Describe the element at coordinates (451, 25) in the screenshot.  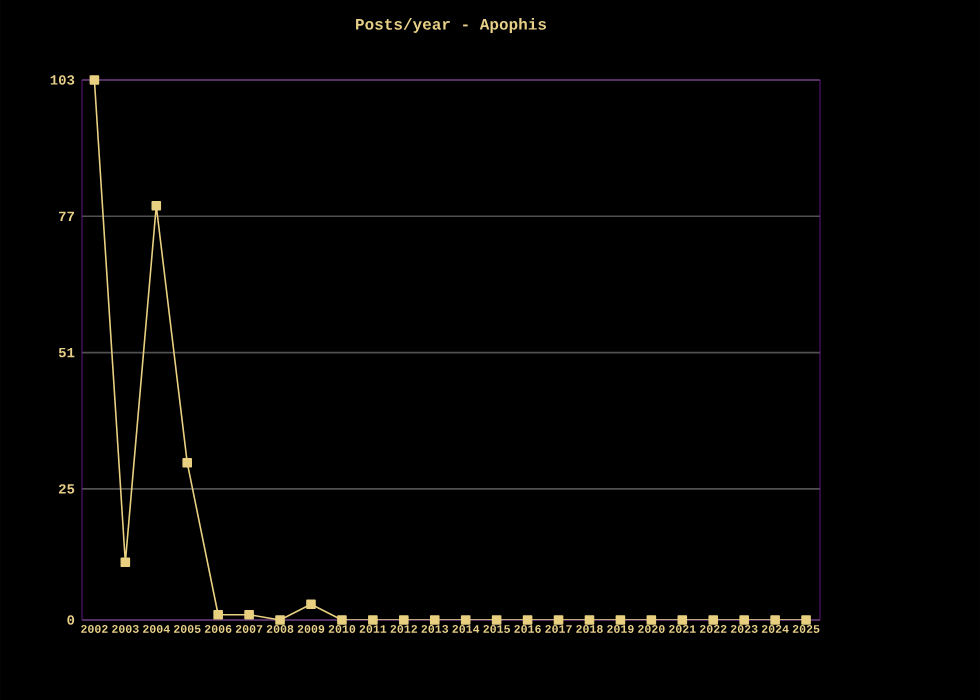
I see `chart-title: Posts/year - Apophis` at that location.